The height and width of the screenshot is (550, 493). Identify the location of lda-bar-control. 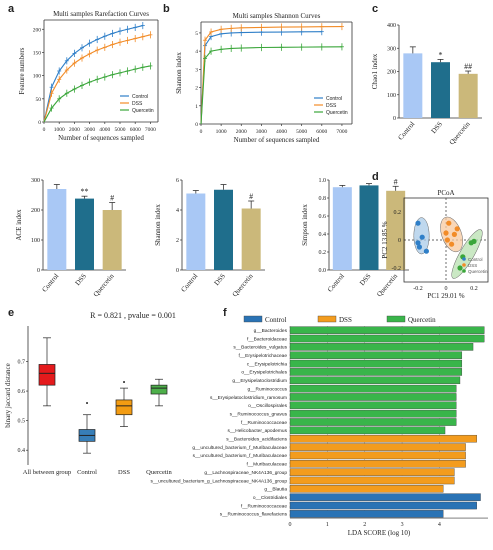
(383, 505).